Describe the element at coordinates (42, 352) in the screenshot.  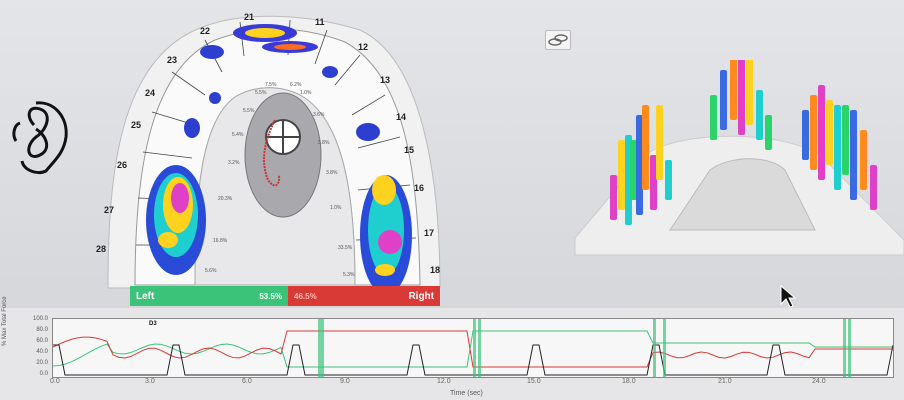
I see `y-tick: 40.0` at that location.